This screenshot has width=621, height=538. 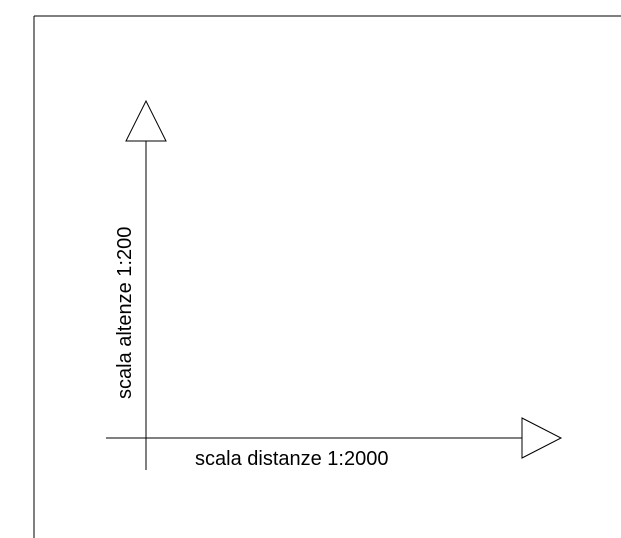 I want to click on x-axis-arrowhead, so click(x=542, y=438).